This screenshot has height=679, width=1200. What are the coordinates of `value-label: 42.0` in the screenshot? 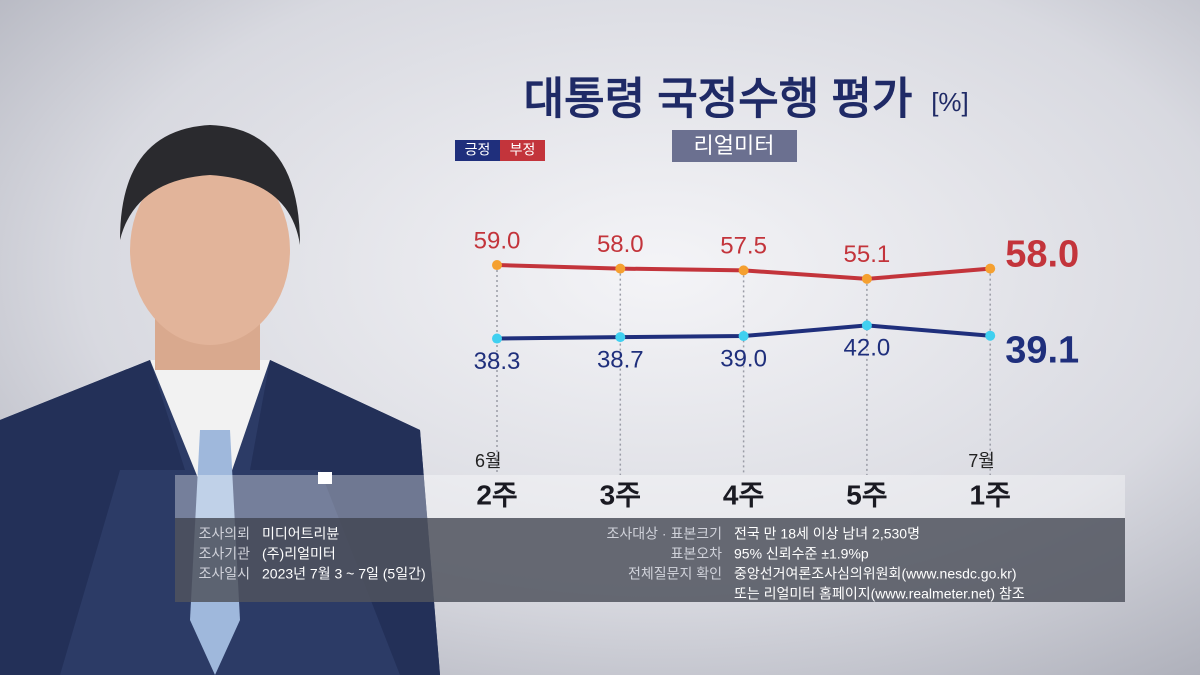 It's located at (867, 348).